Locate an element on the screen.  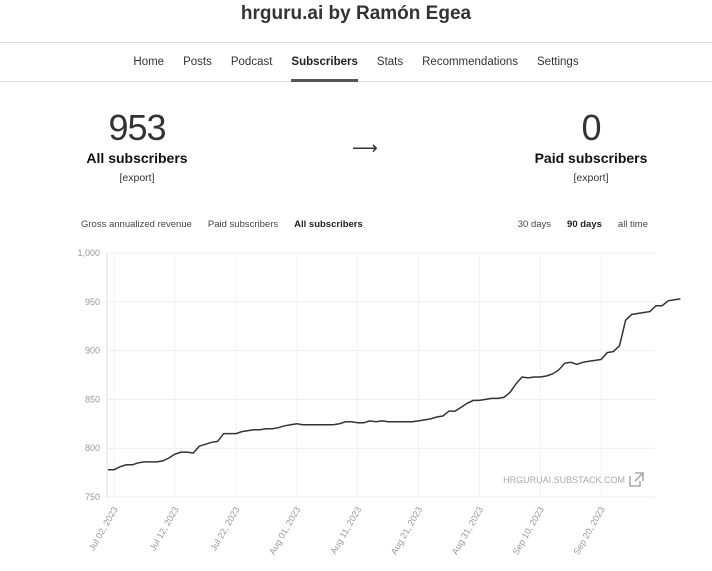
x-tick-label: Sep 10, 2023 is located at coordinates (528, 530).